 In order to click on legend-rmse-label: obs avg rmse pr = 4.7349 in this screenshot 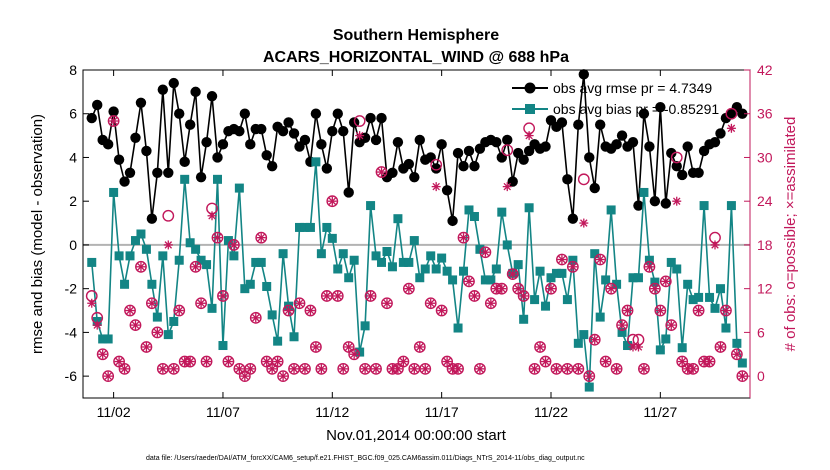, I will do `click(632, 88)`.